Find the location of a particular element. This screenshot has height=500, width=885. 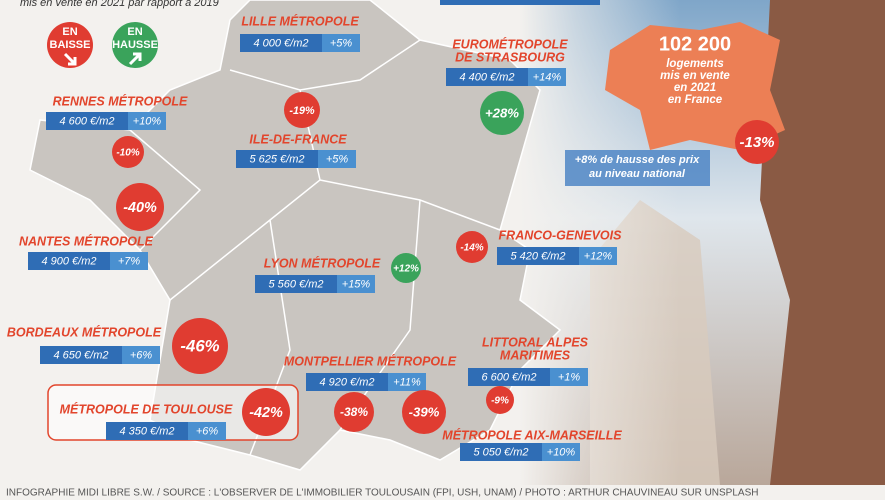

region-change: +14% is located at coordinates (547, 77).